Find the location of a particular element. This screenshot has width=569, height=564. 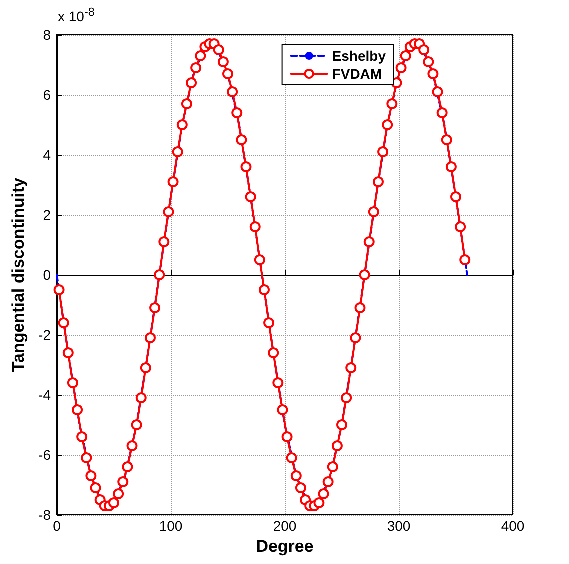

y-axis-title: Tangential discontinuity is located at coordinates (18, 274).